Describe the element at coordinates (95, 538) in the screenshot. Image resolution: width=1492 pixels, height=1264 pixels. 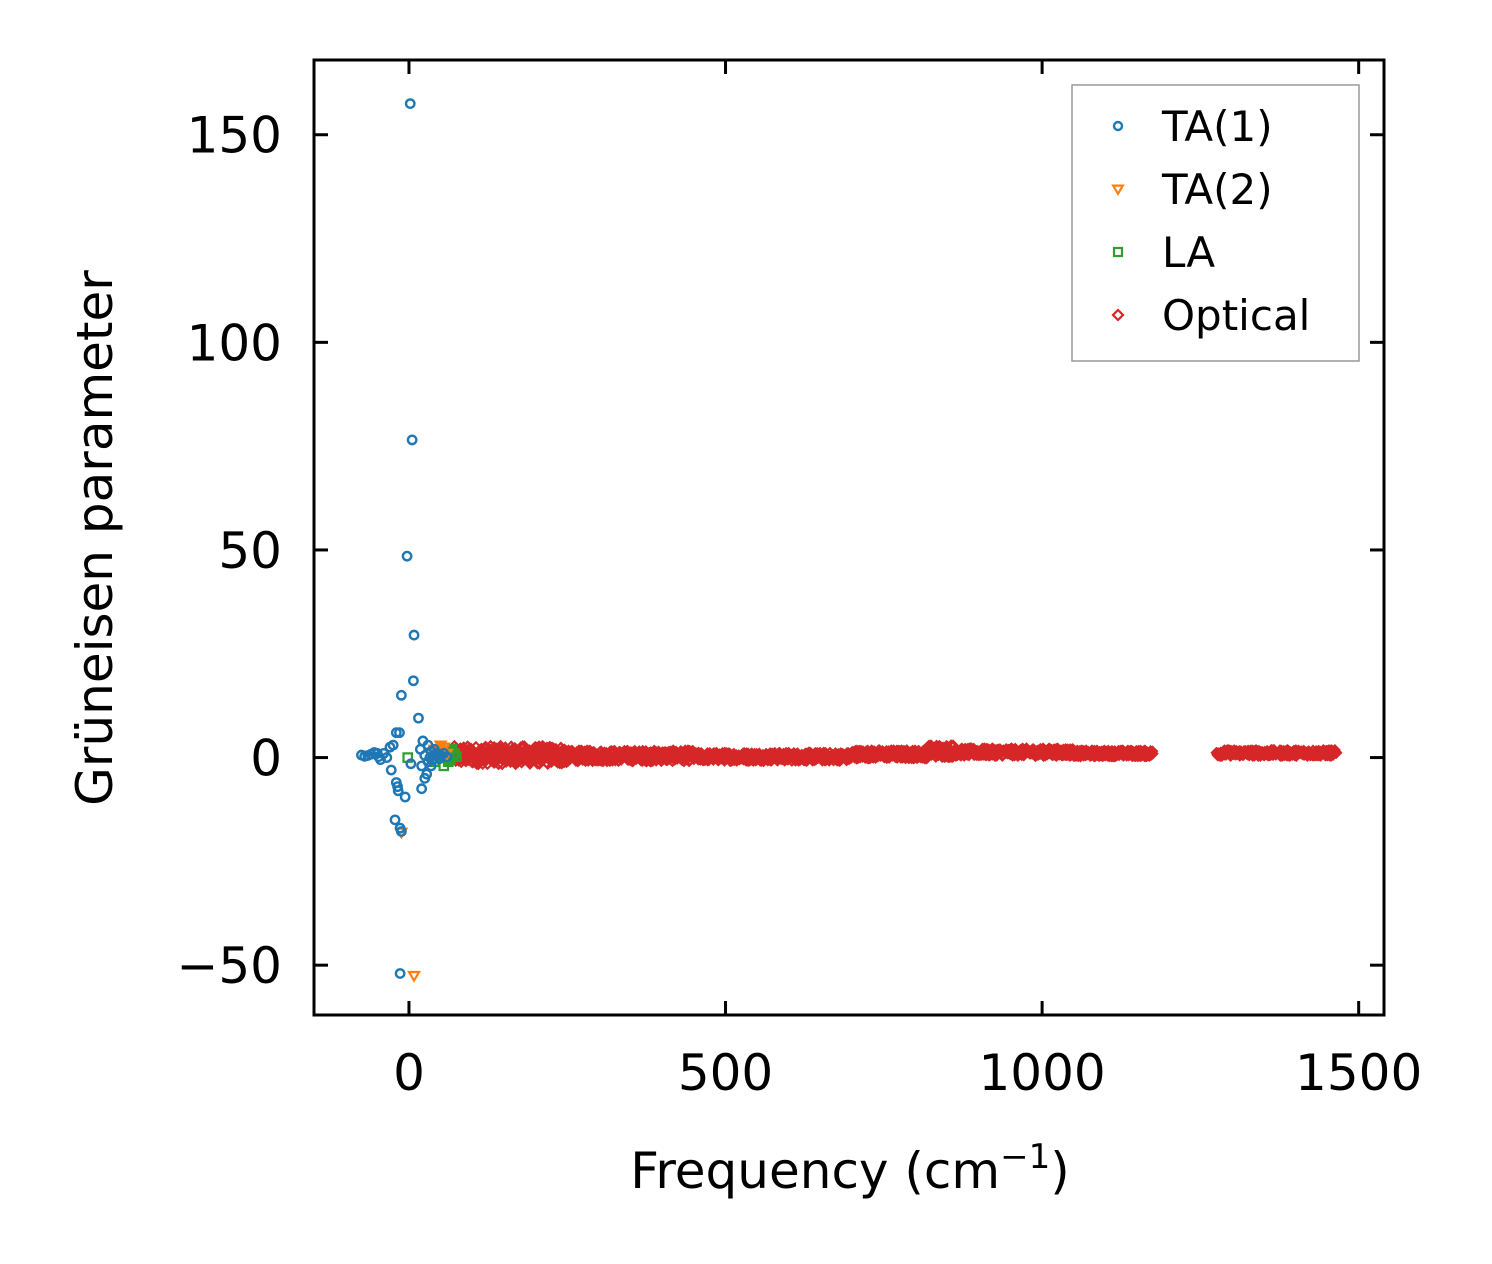
I see `y-axis-title: Grüneisen parameter` at that location.